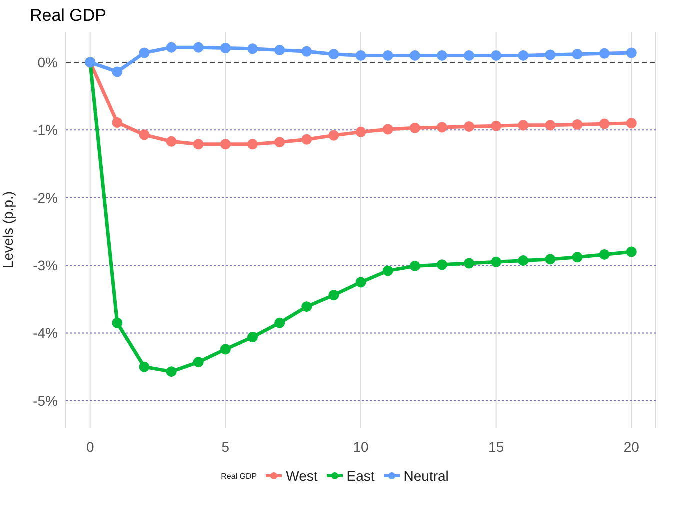 The image size is (679, 505). I want to click on x-tick-label: 10, so click(361, 446).